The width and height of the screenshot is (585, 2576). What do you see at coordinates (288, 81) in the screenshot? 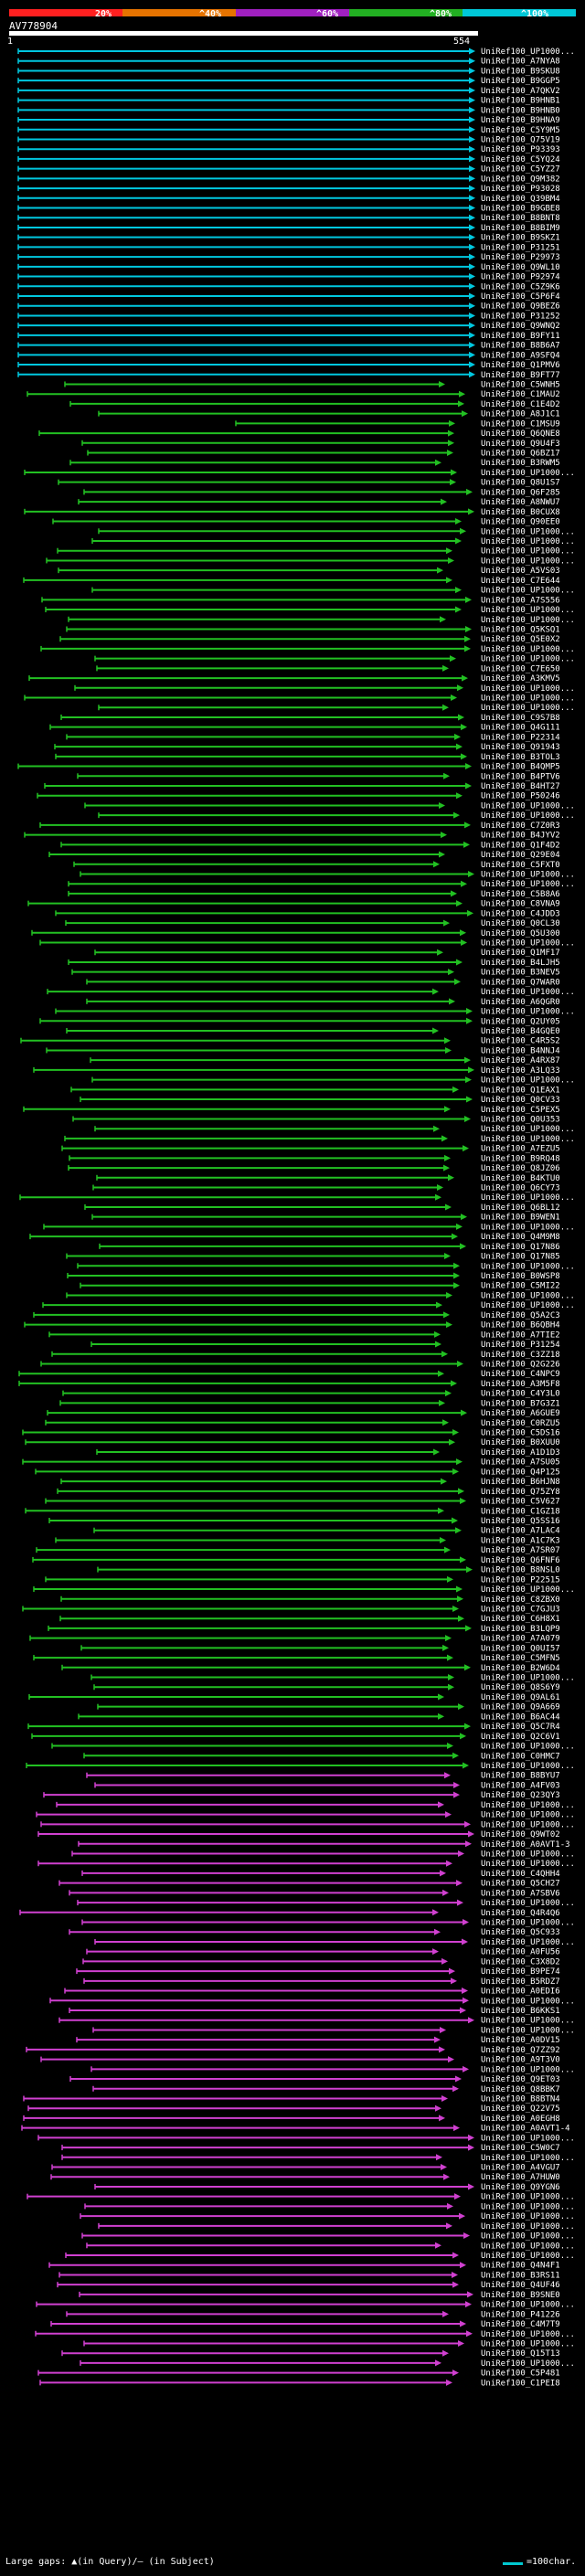
I see `hit-row: UniRef100_B9GGP5` at bounding box center [288, 81].